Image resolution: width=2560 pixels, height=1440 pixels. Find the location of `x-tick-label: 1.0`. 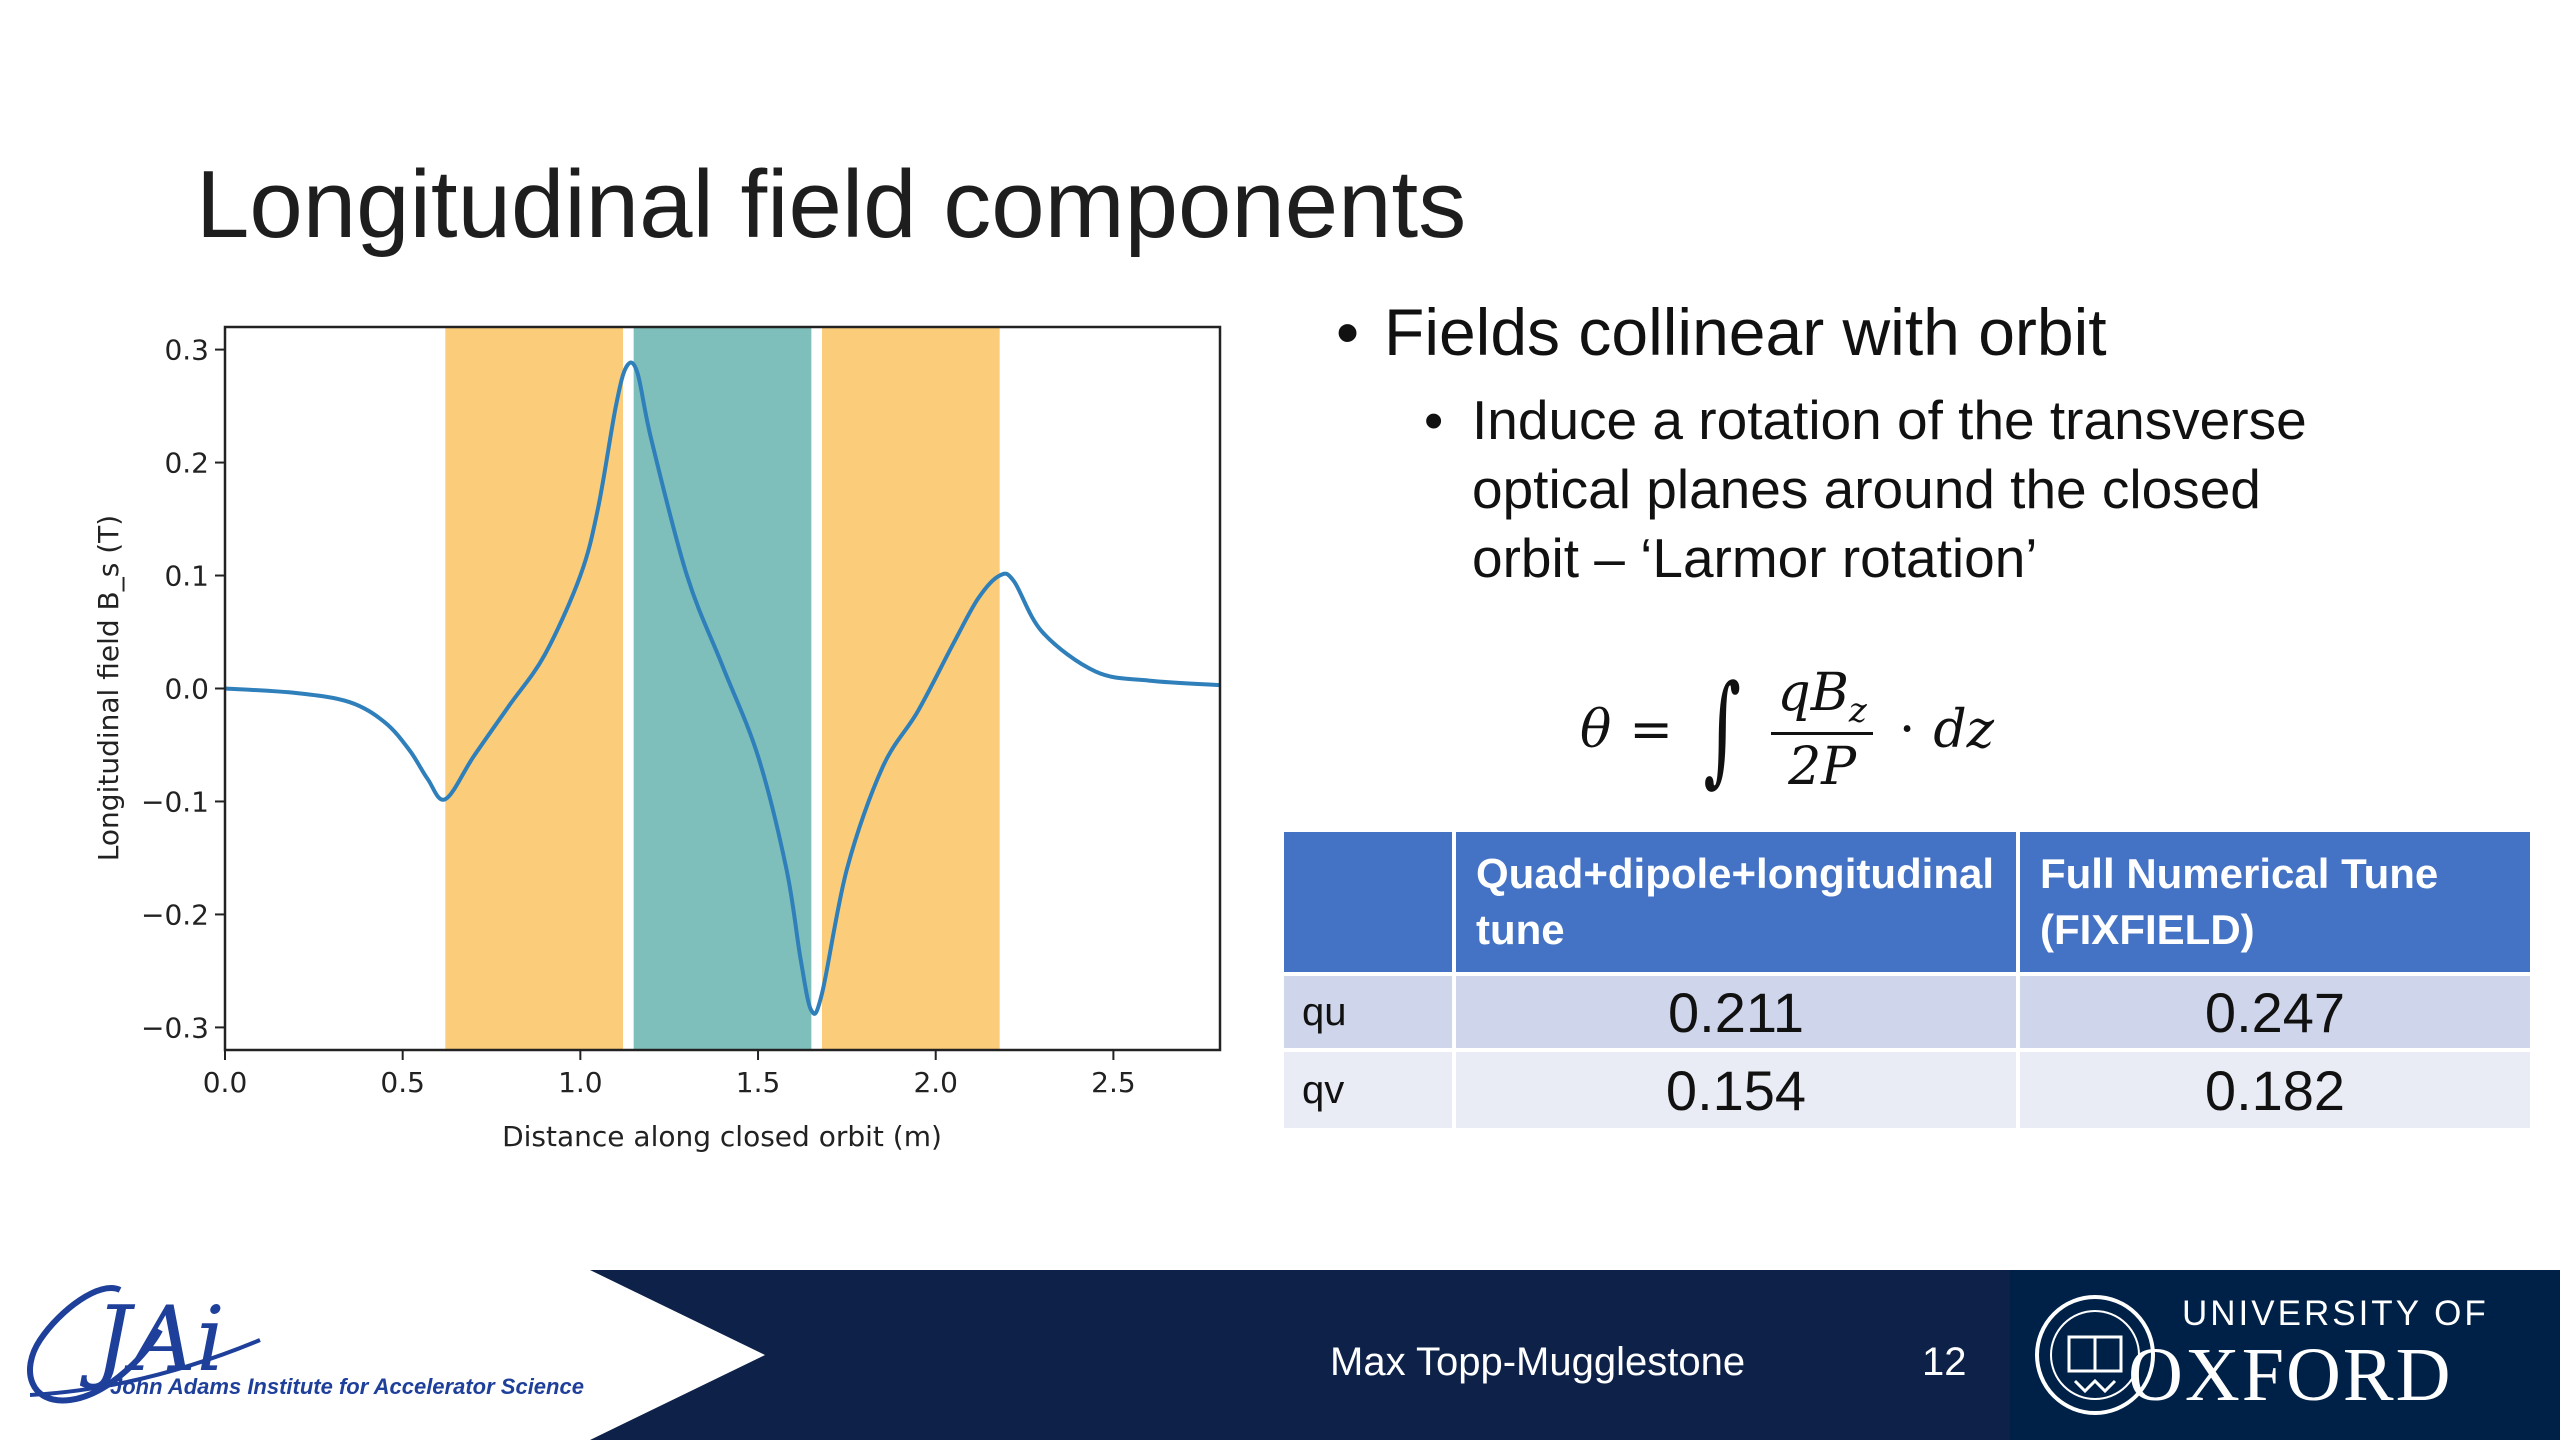

x-tick-label: 1.0 is located at coordinates (580, 1082).